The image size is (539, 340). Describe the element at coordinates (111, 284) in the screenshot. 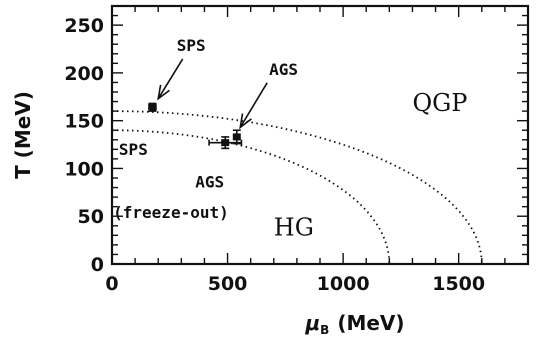

I see `x-tick-label: 0` at that location.